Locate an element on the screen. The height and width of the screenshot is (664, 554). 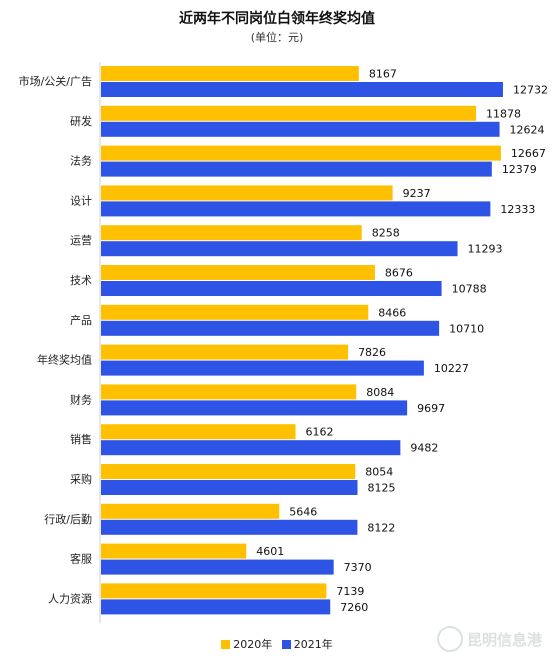
data-label-2020: 6162 is located at coordinates (320, 432).